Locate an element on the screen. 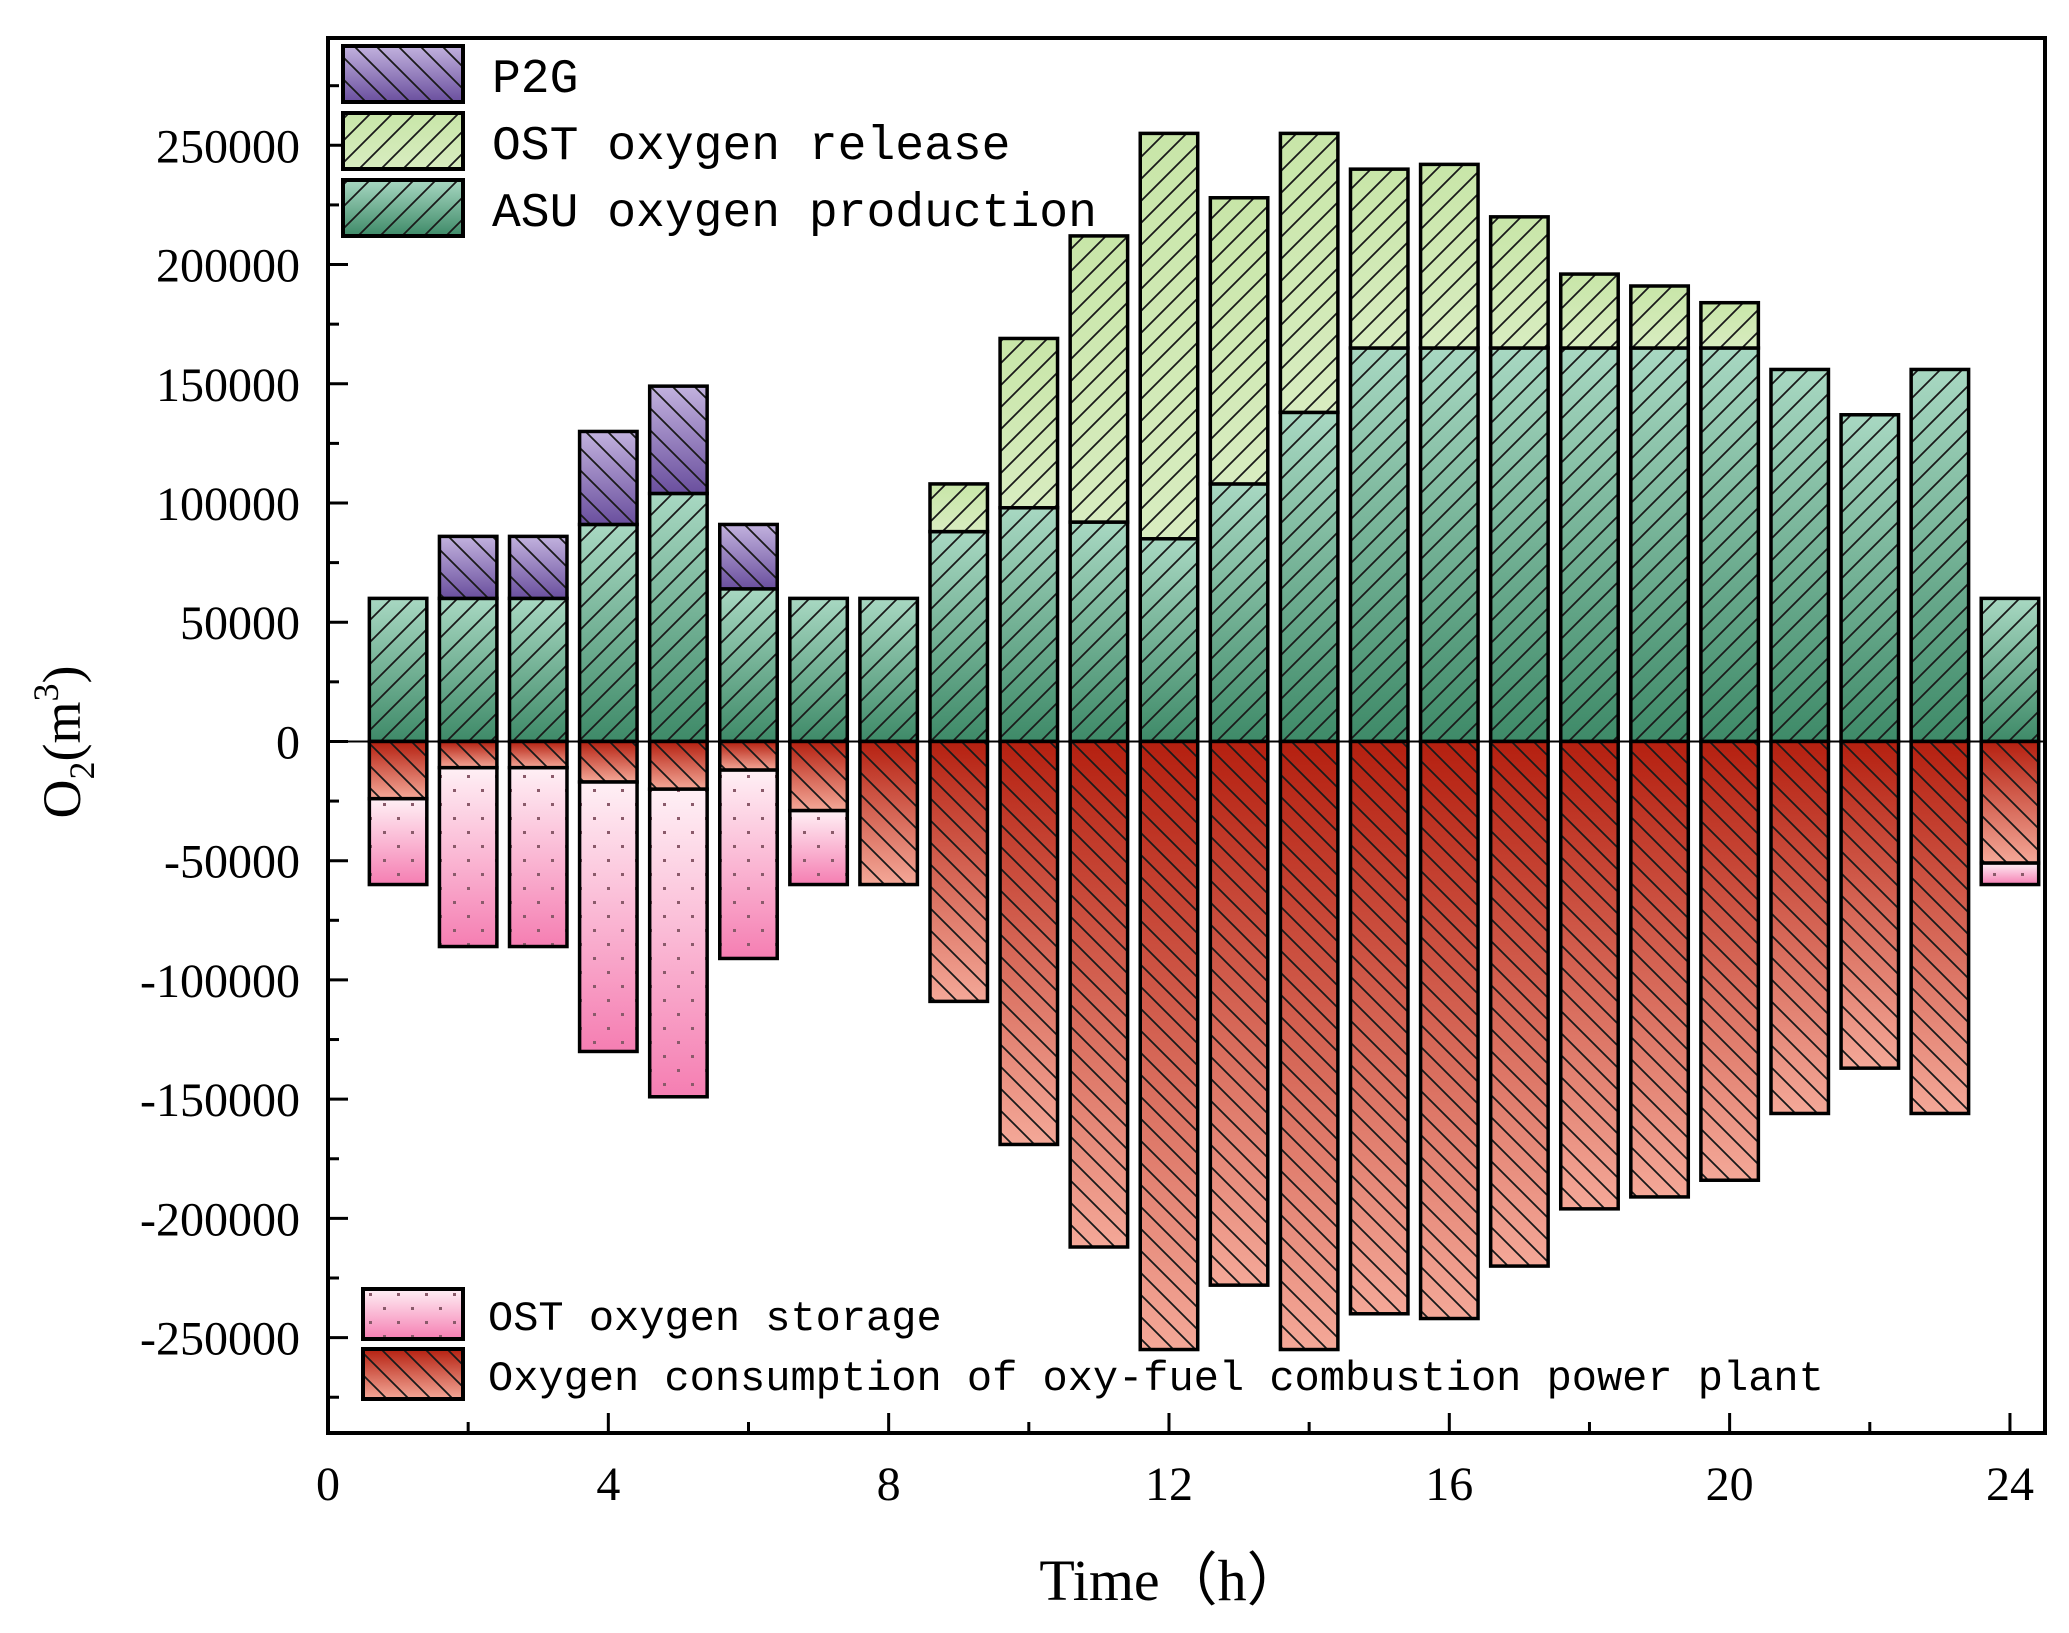 This screenshot has width=2069, height=1633. x-tick-label: 24 is located at coordinates (2010, 1484).